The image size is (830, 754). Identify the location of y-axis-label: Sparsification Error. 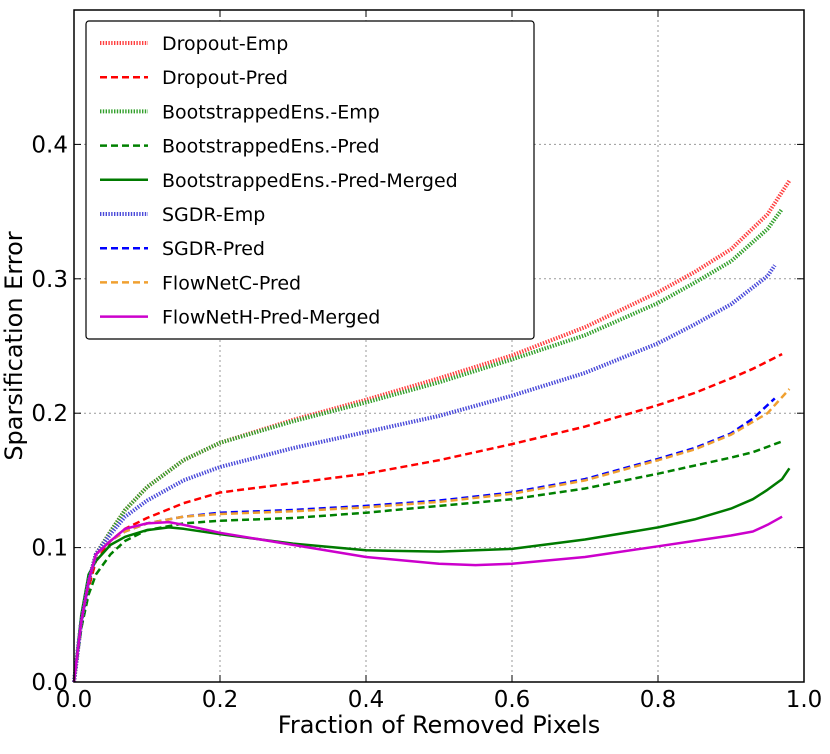
(14, 345).